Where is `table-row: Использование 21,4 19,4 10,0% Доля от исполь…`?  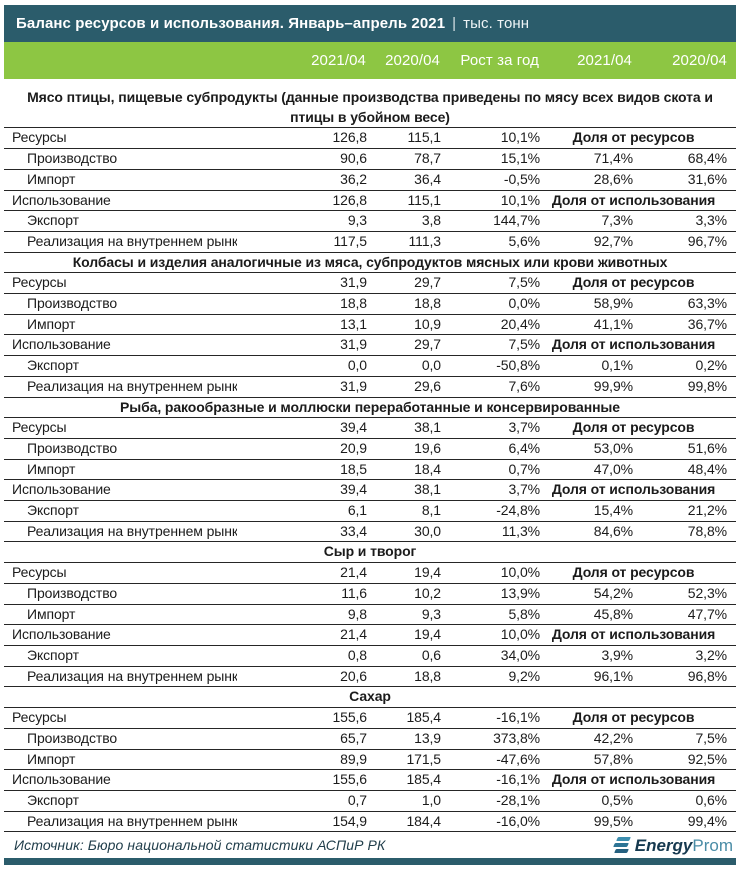 table-row: Использование 21,4 19,4 10,0% Доля от исполь… is located at coordinates (370, 635).